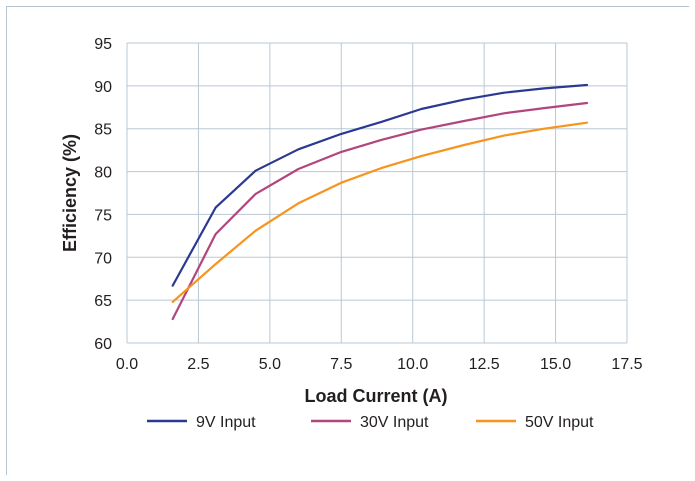 The height and width of the screenshot is (481, 695). I want to click on y-tick-label: 65, so click(103, 301).